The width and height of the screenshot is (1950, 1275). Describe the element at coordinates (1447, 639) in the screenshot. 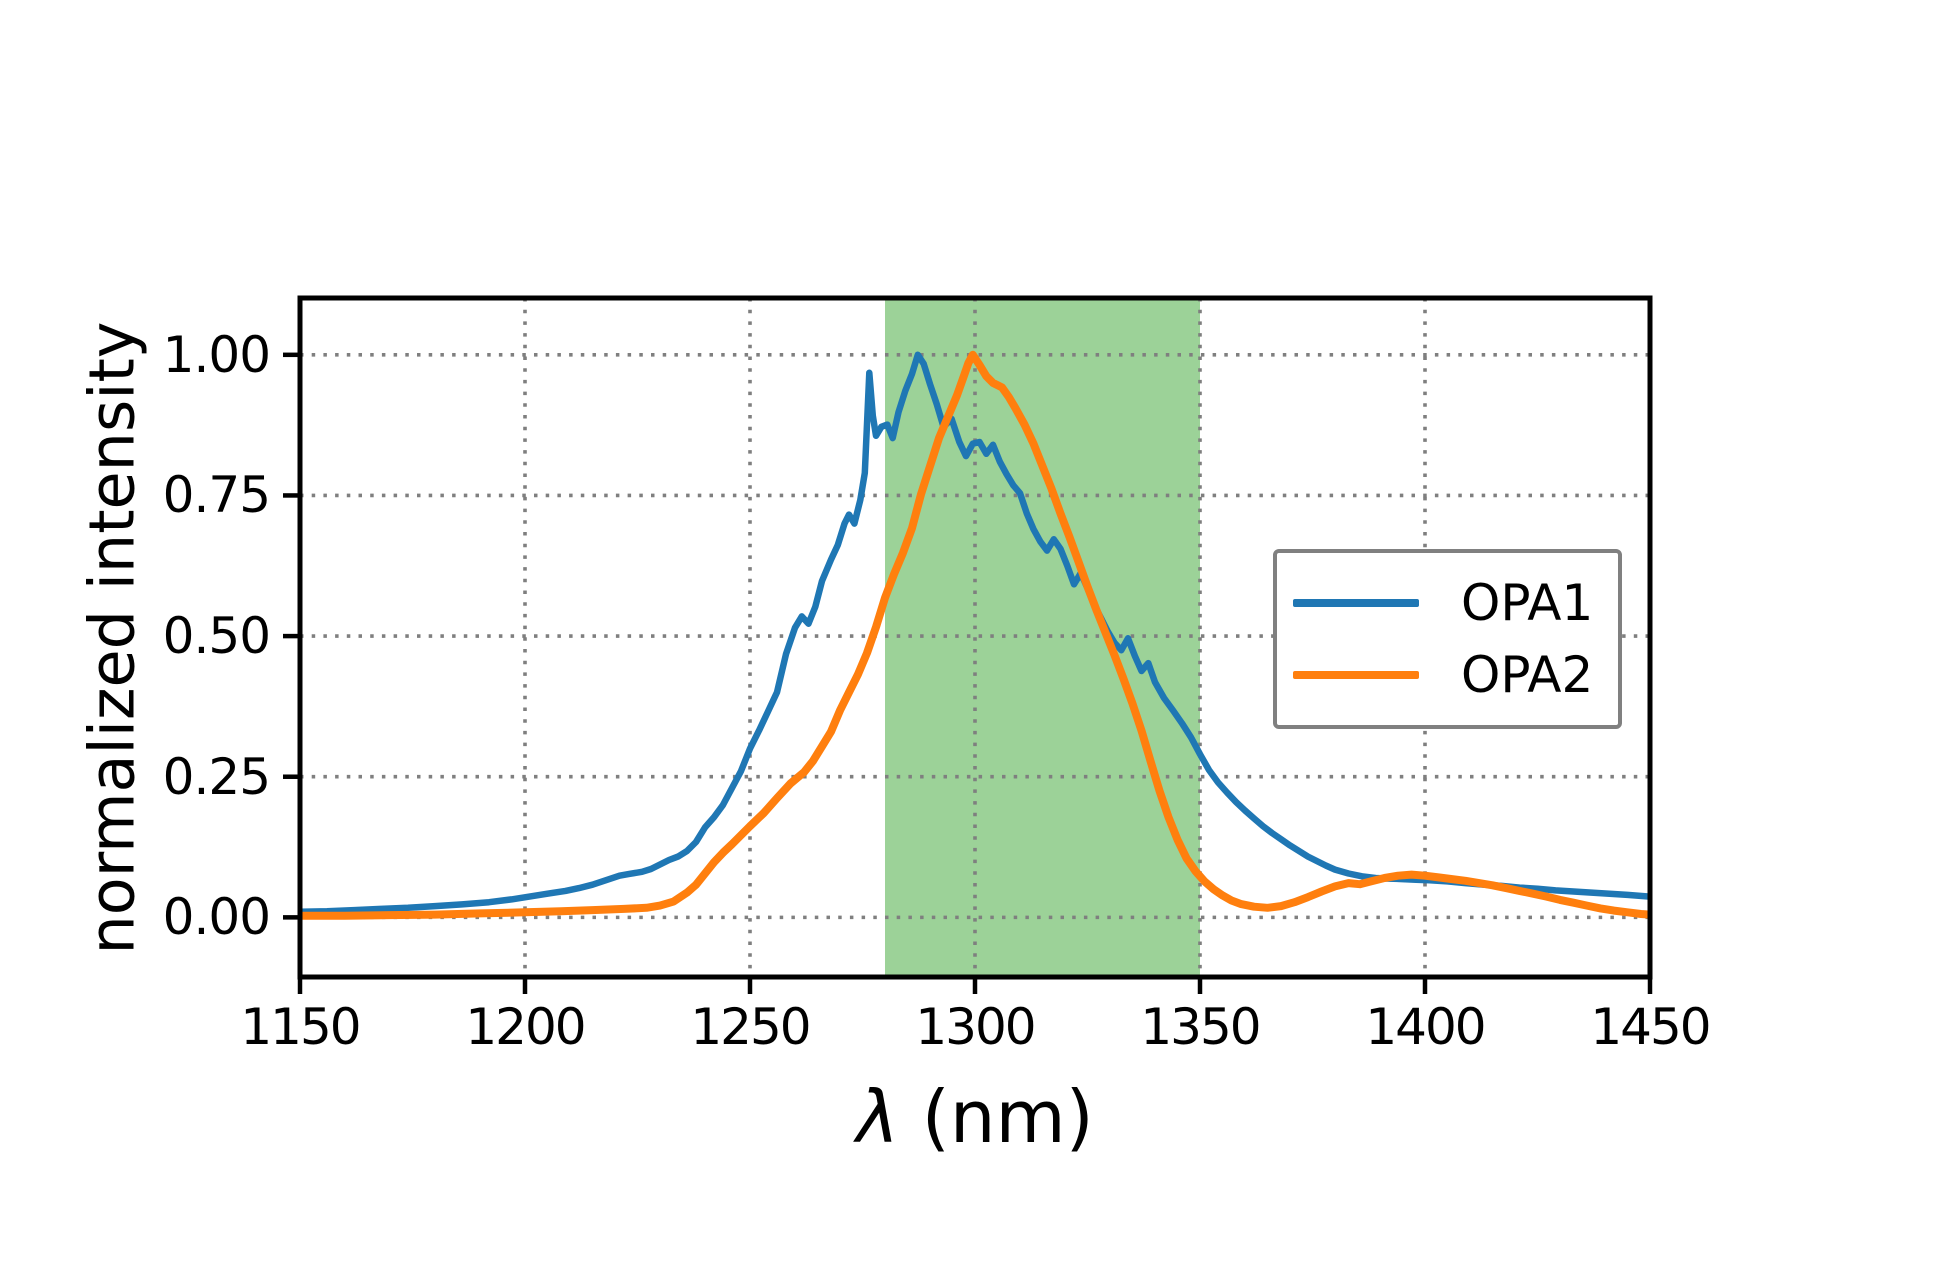

I see `legend: OPA1 OPA2` at that location.